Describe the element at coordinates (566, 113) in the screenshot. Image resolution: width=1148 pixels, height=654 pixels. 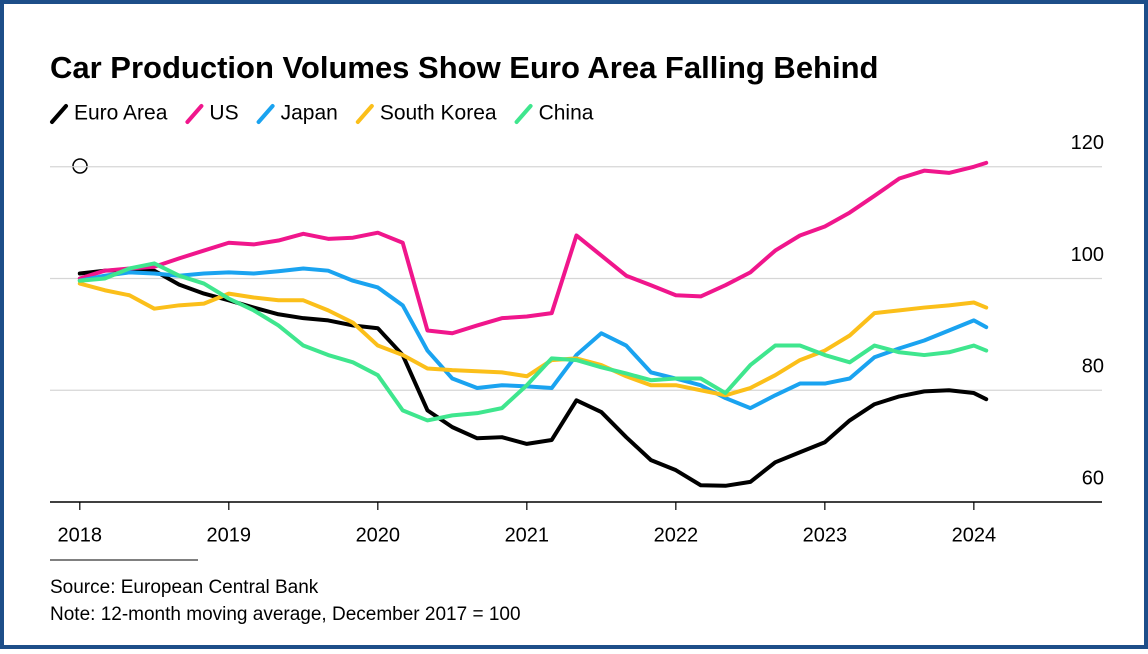
I see `legend-label: China` at that location.